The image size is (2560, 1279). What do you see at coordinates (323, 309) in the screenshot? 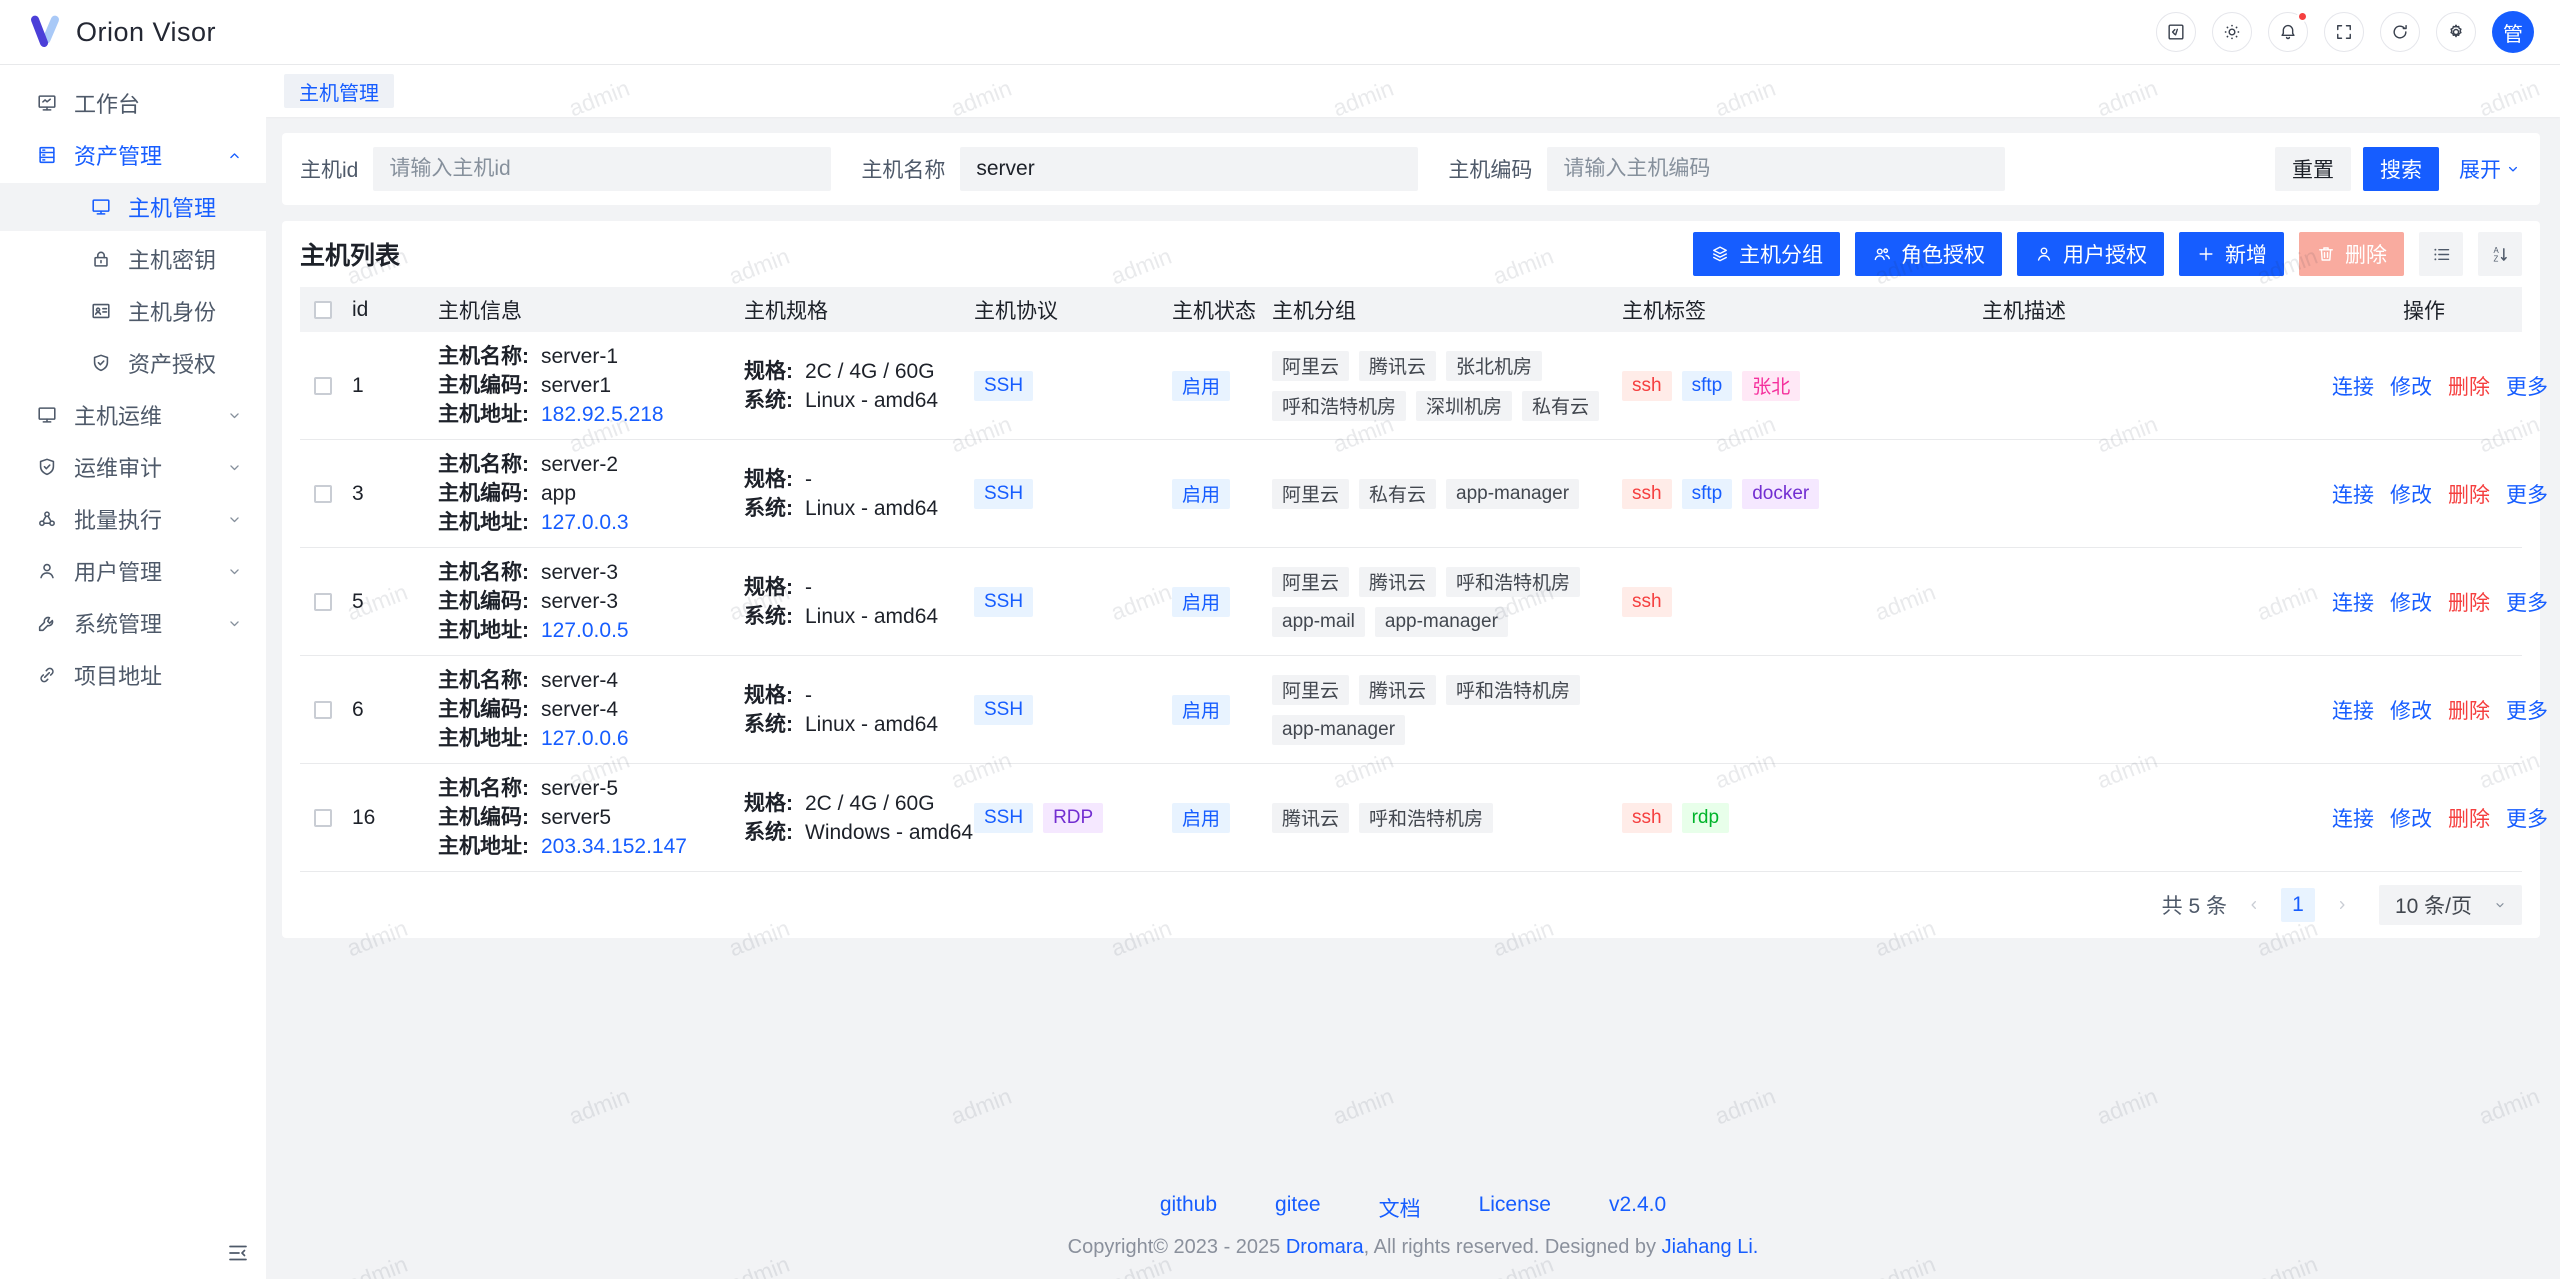
I see `select-all-checkbox` at bounding box center [323, 309].